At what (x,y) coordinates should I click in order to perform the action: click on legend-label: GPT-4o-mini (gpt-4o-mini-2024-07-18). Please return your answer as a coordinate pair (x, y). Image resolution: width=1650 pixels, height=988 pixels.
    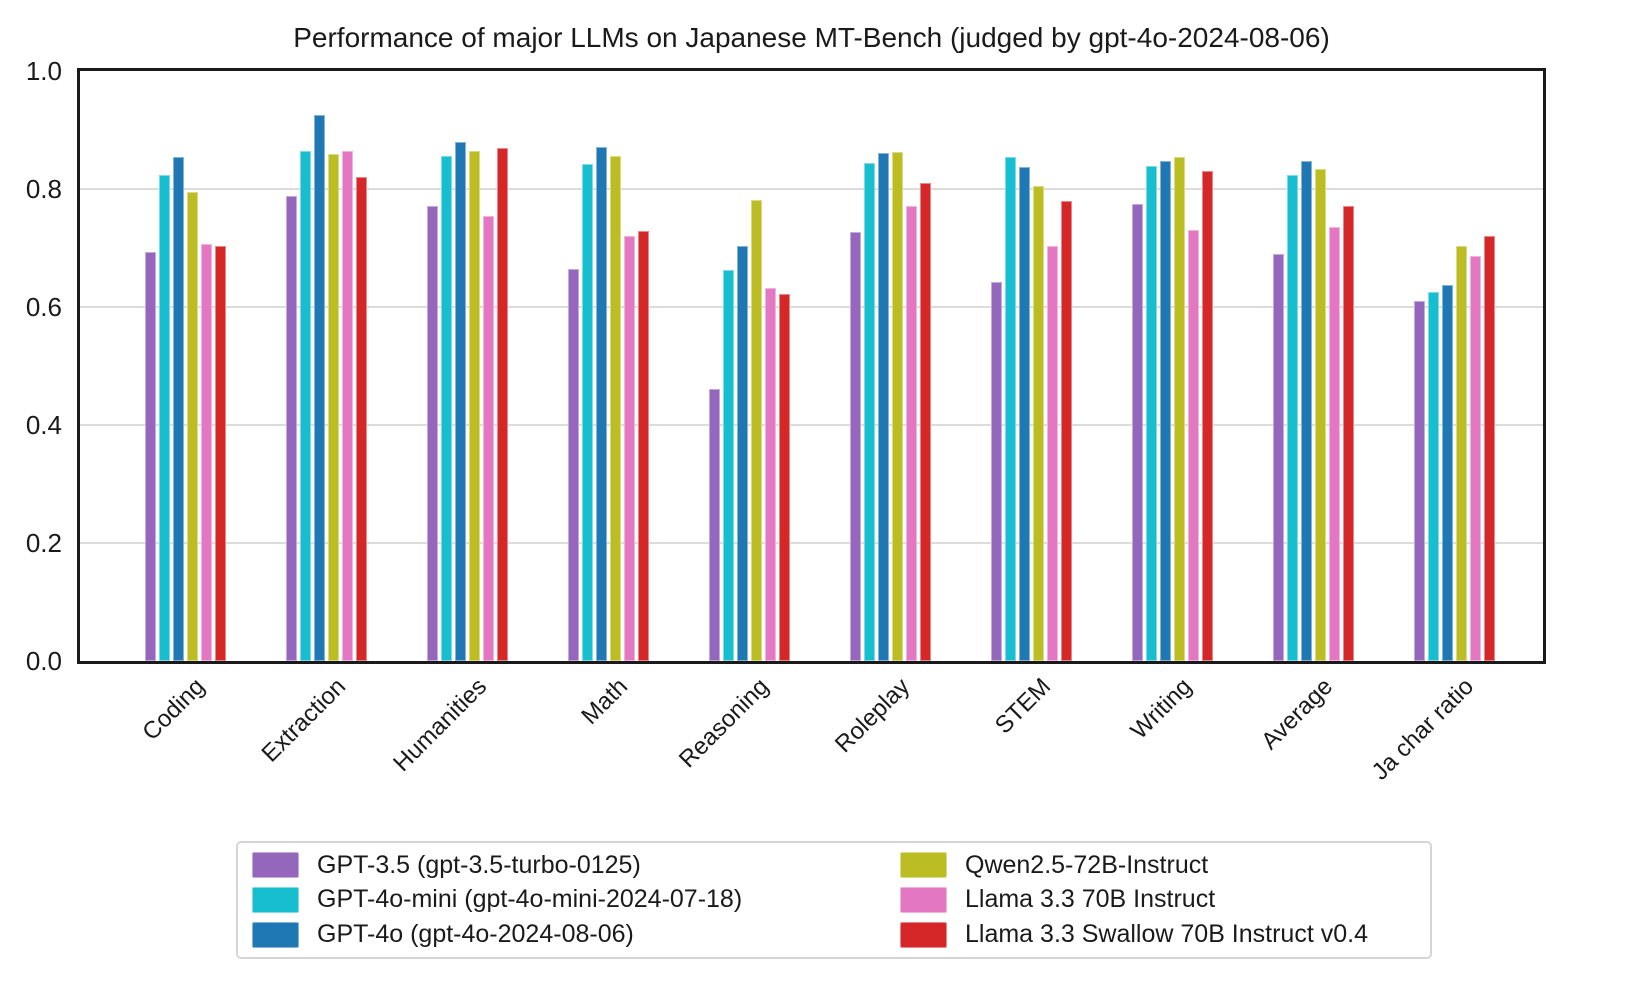
    Looking at the image, I should click on (530, 899).